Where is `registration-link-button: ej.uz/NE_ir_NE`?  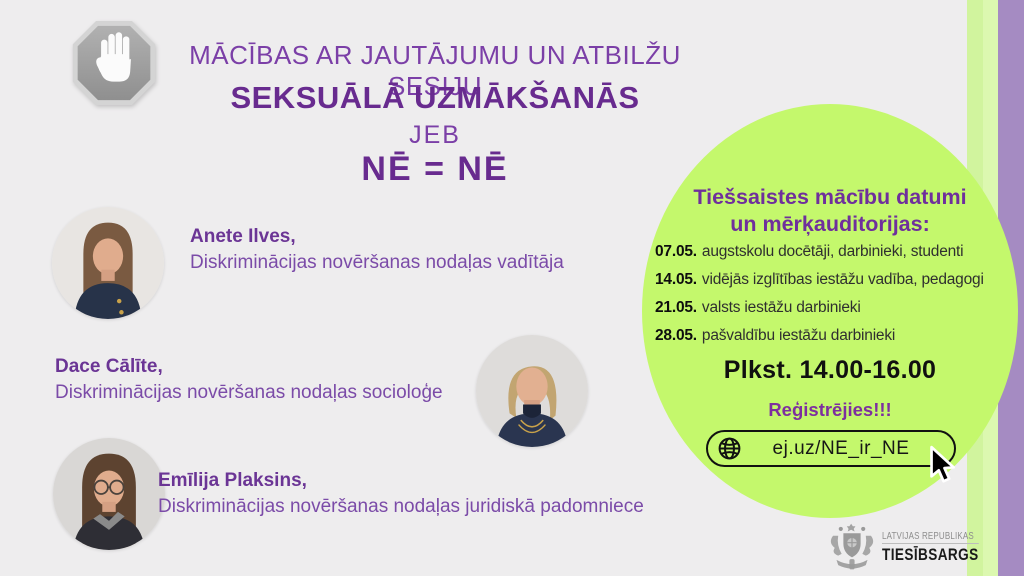
registration-link-button: ej.uz/NE_ir_NE is located at coordinates (831, 448).